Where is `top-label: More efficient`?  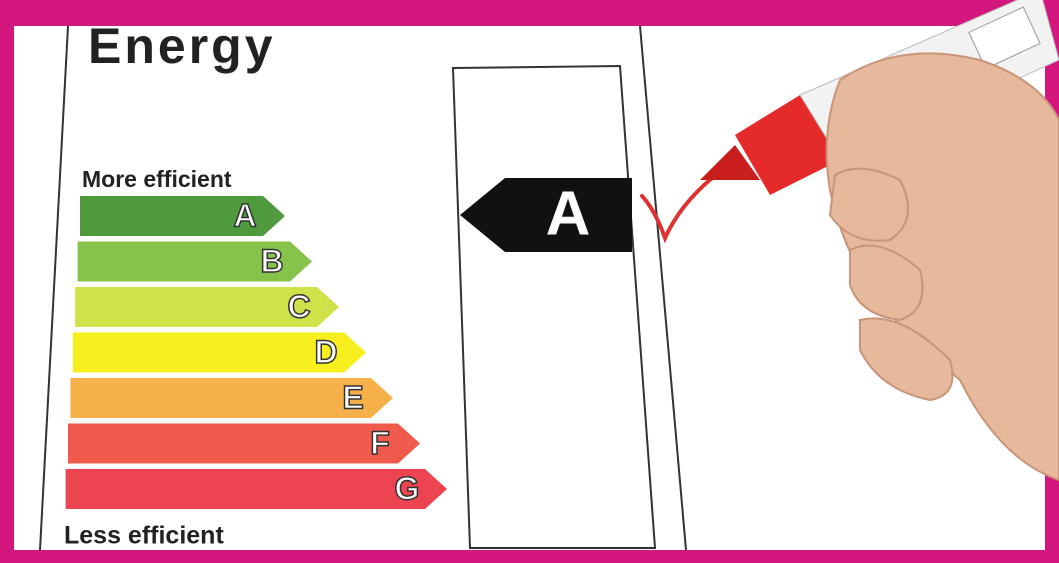
top-label: More efficient is located at coordinates (157, 179).